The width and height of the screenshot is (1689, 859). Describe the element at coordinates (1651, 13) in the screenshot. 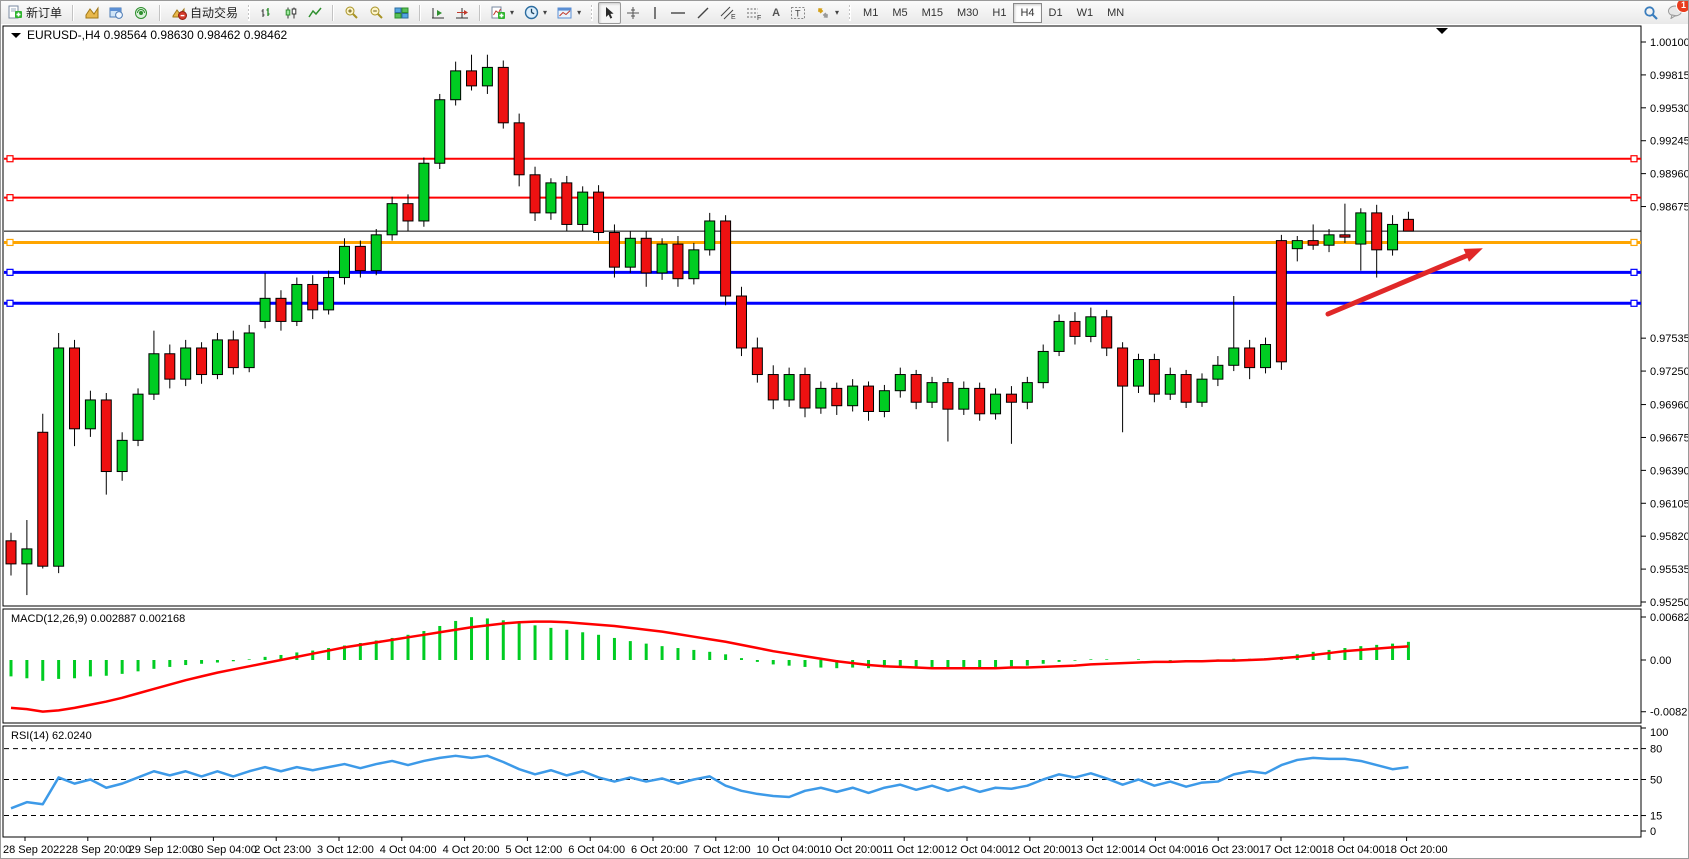

I see `search-icon` at that location.